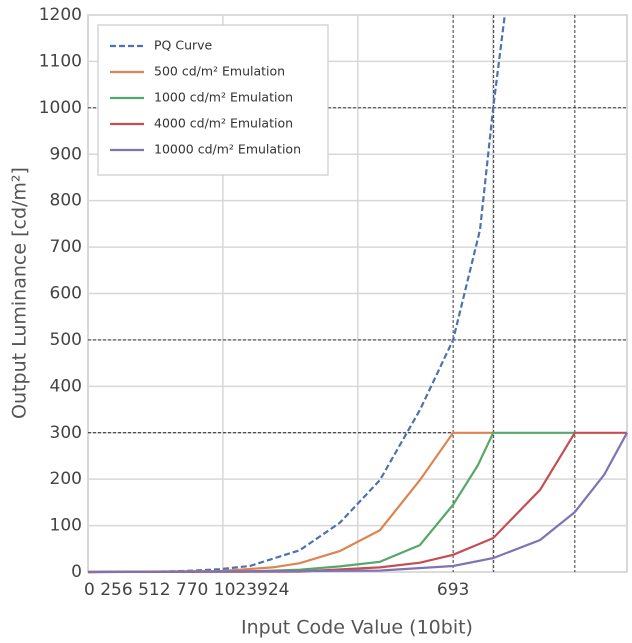  Describe the element at coordinates (290, 502) in the screenshot. I see `series-line` at that location.